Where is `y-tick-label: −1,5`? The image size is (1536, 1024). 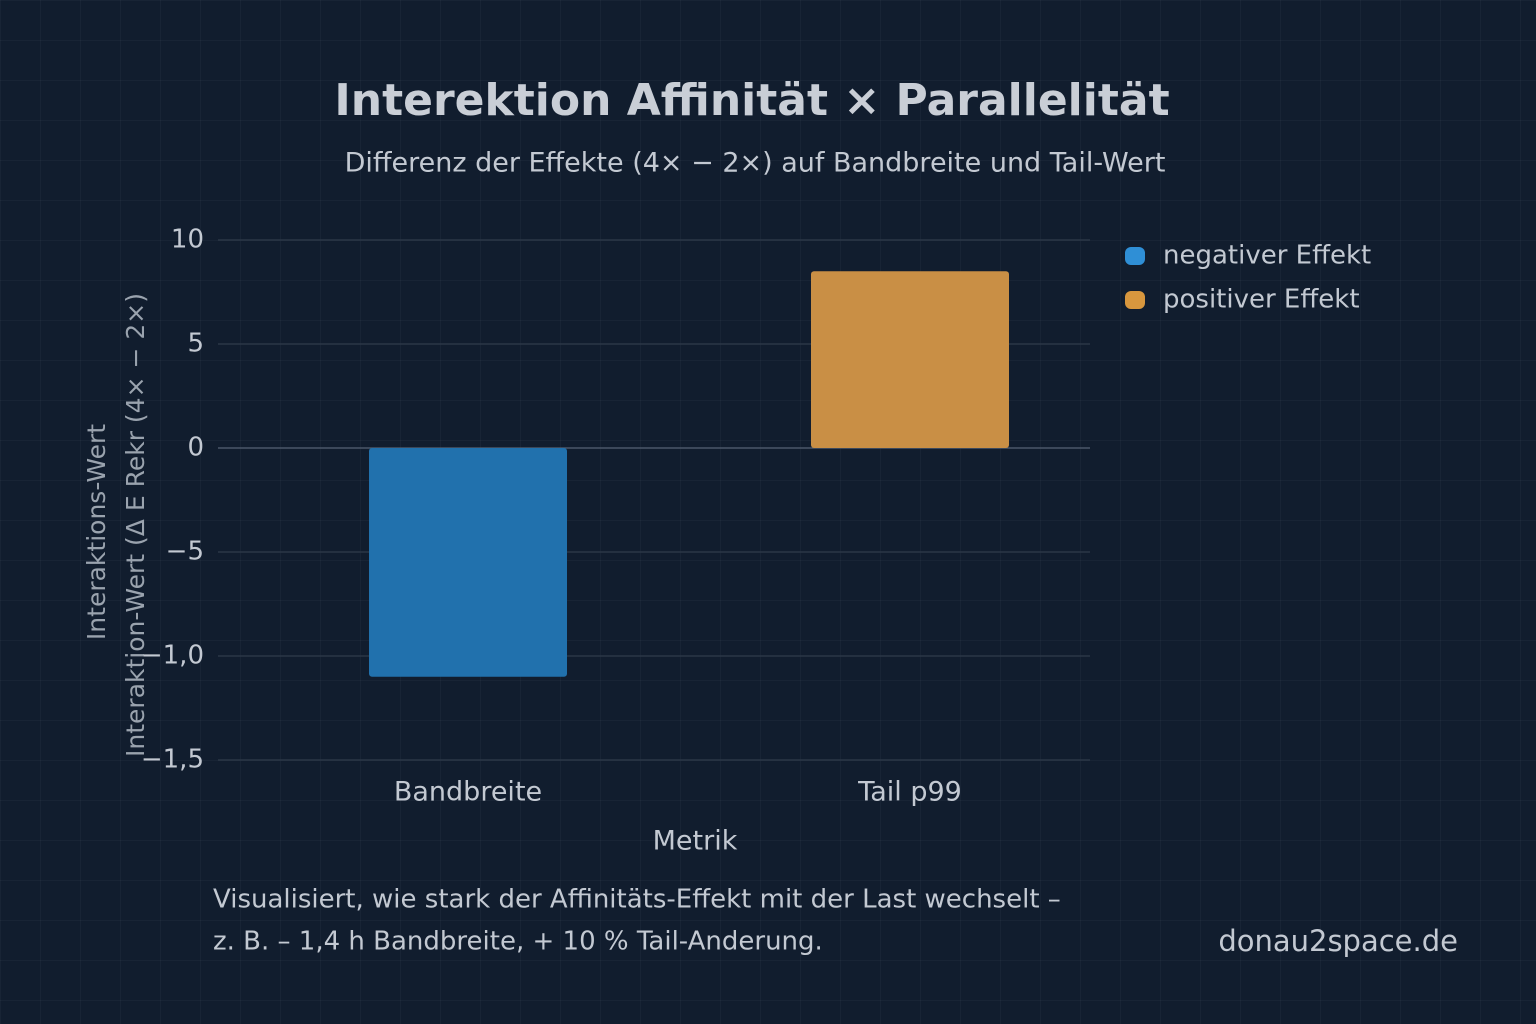 y-tick-label: −1,5 is located at coordinates (172, 760).